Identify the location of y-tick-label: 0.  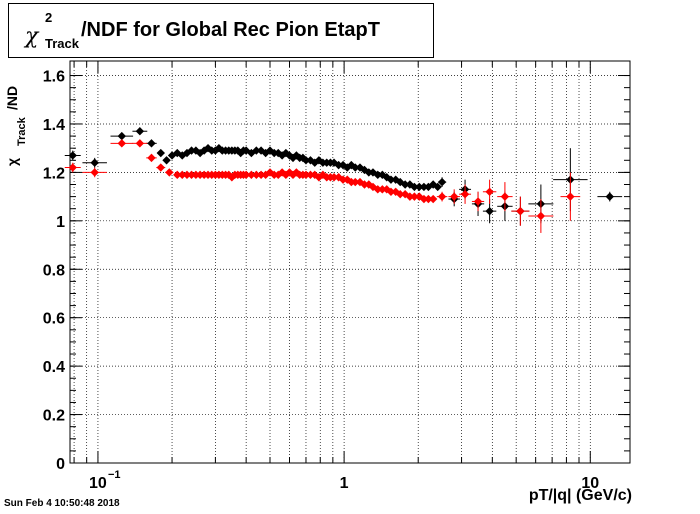
(60, 464).